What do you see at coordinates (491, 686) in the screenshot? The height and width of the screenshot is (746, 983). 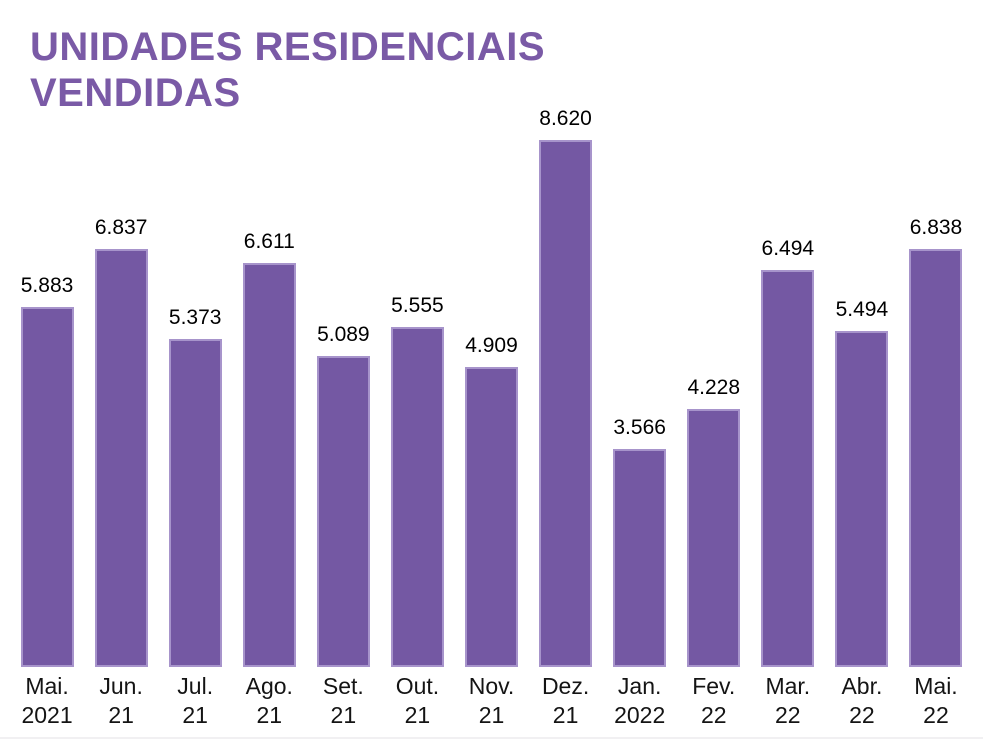 I see `x-axis-label-month: Nov.` at bounding box center [491, 686].